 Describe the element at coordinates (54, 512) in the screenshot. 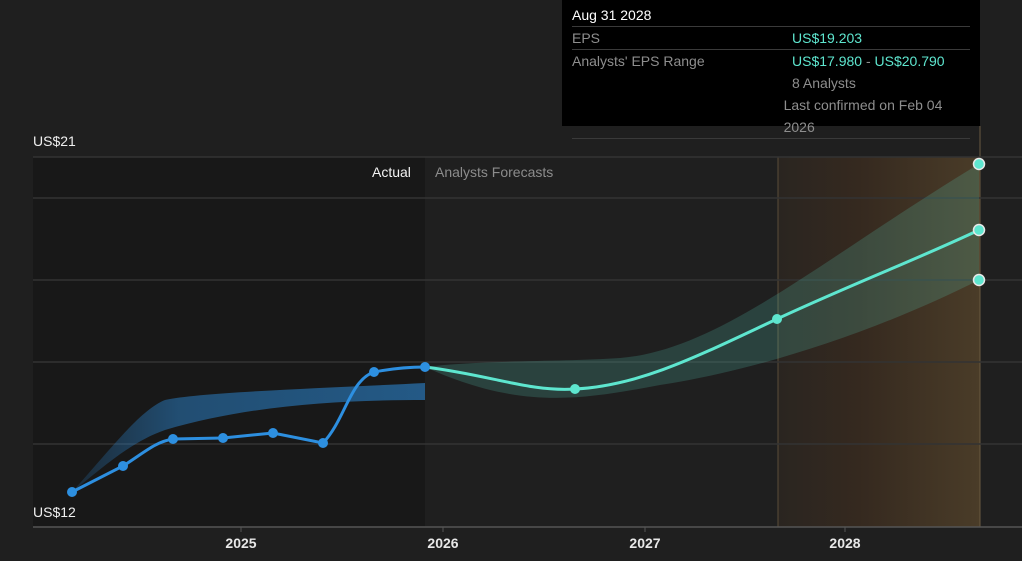

I see `y-axis-min-label: US$12` at that location.